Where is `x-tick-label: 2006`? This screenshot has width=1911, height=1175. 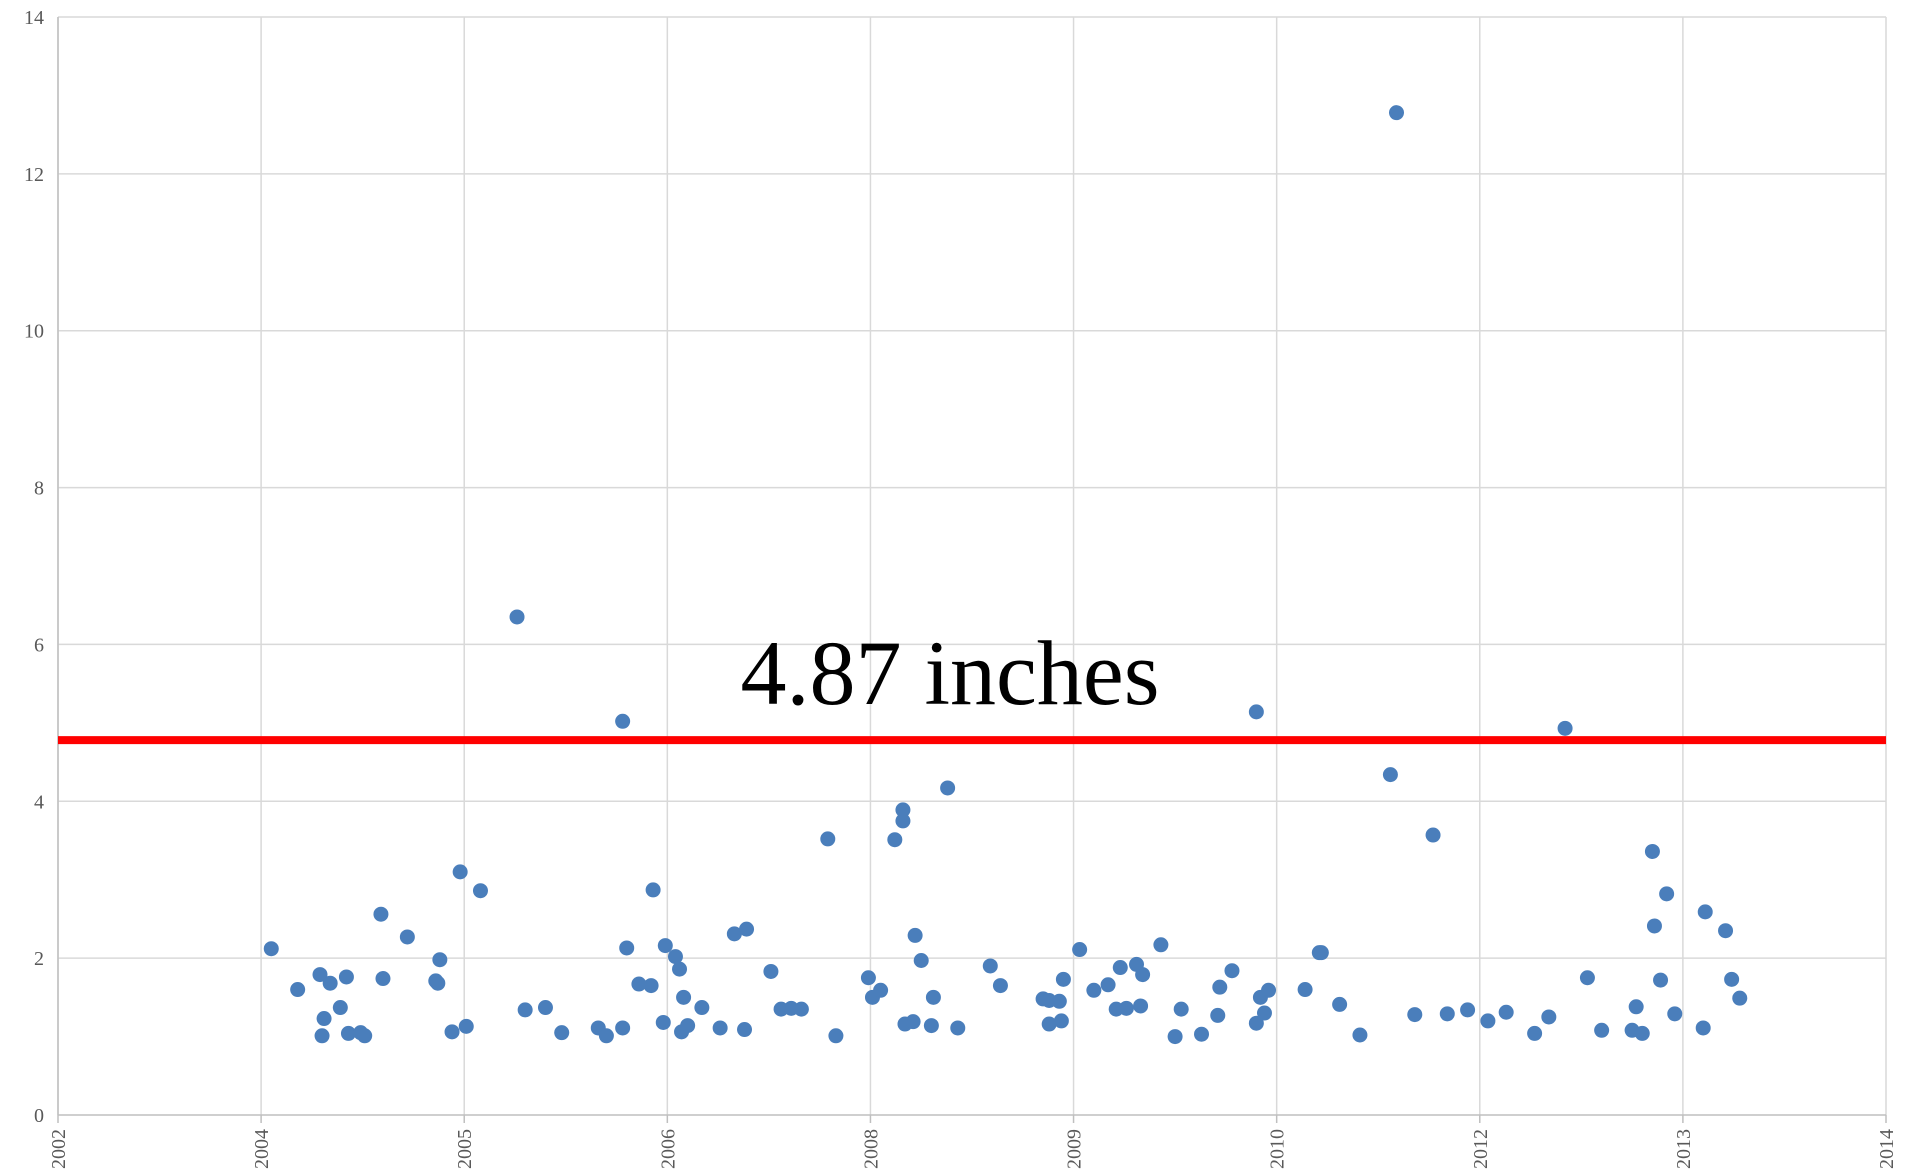
x-tick-label: 2006 is located at coordinates (668, 1149).